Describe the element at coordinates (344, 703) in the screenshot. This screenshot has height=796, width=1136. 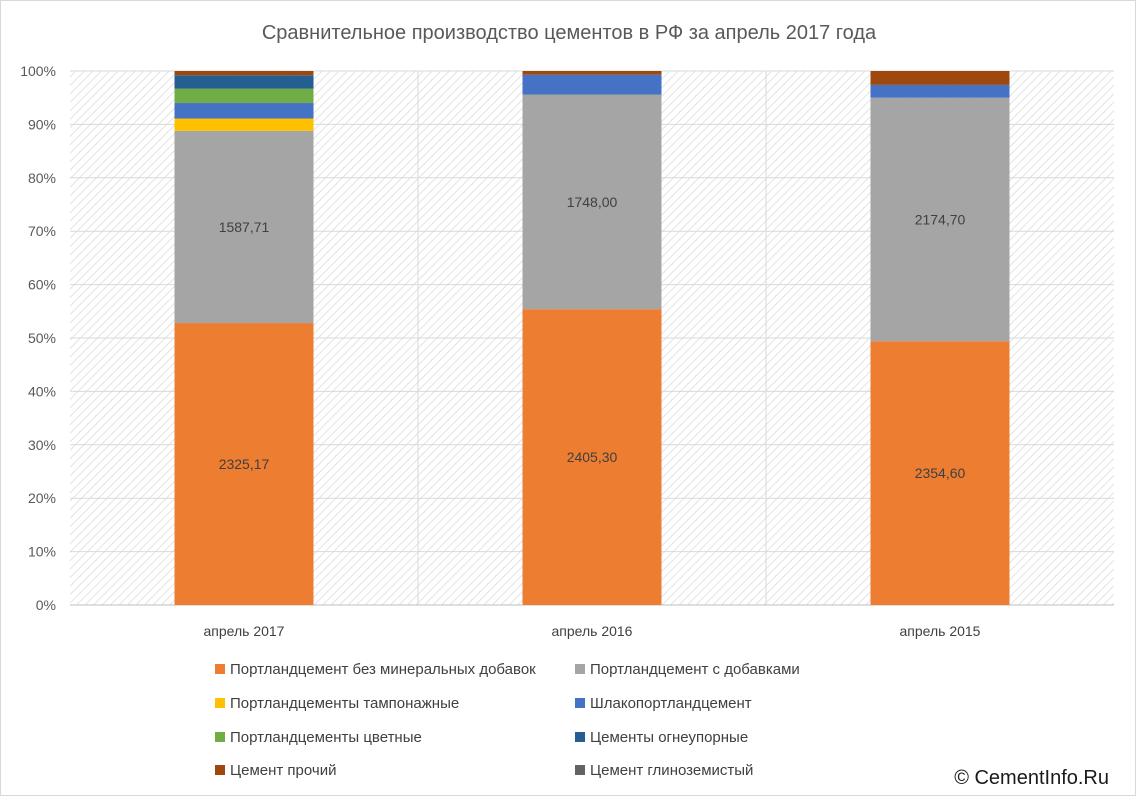
I see `legend-label: Портландцементы тампонажные` at that location.